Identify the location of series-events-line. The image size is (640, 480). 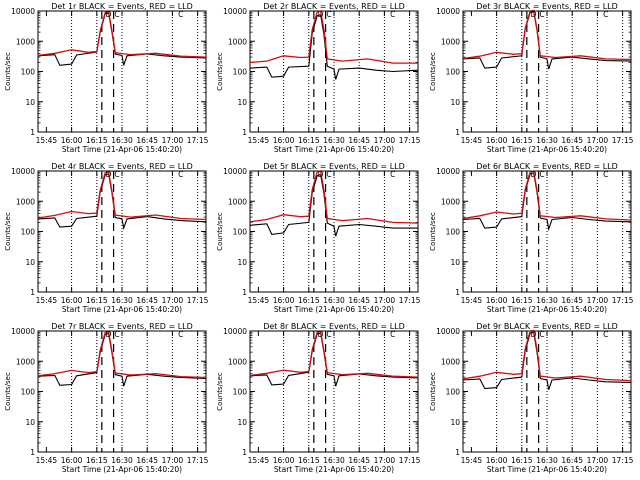
(122, 359).